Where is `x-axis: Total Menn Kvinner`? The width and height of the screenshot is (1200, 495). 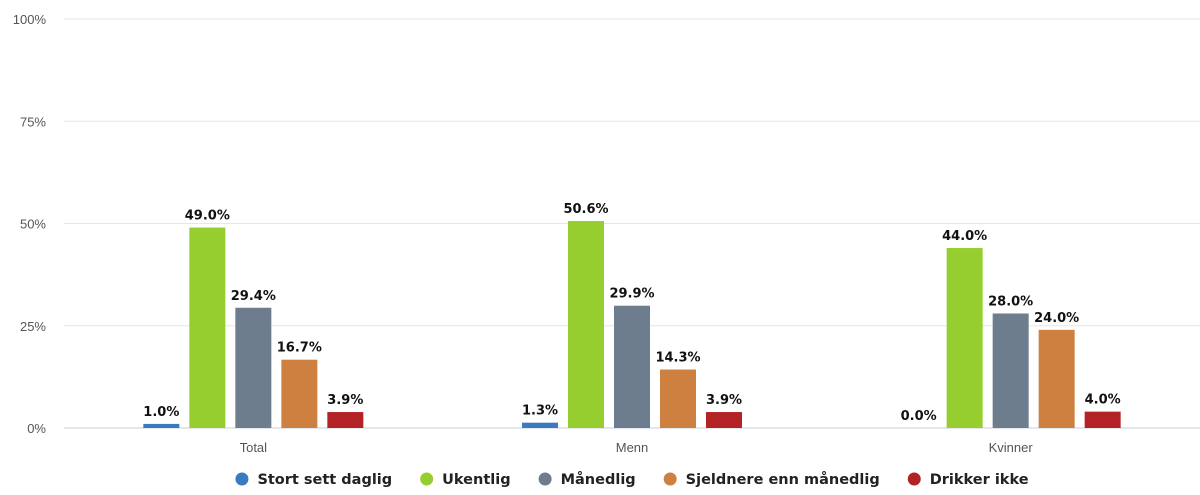 x-axis: Total Menn Kvinner is located at coordinates (637, 447).